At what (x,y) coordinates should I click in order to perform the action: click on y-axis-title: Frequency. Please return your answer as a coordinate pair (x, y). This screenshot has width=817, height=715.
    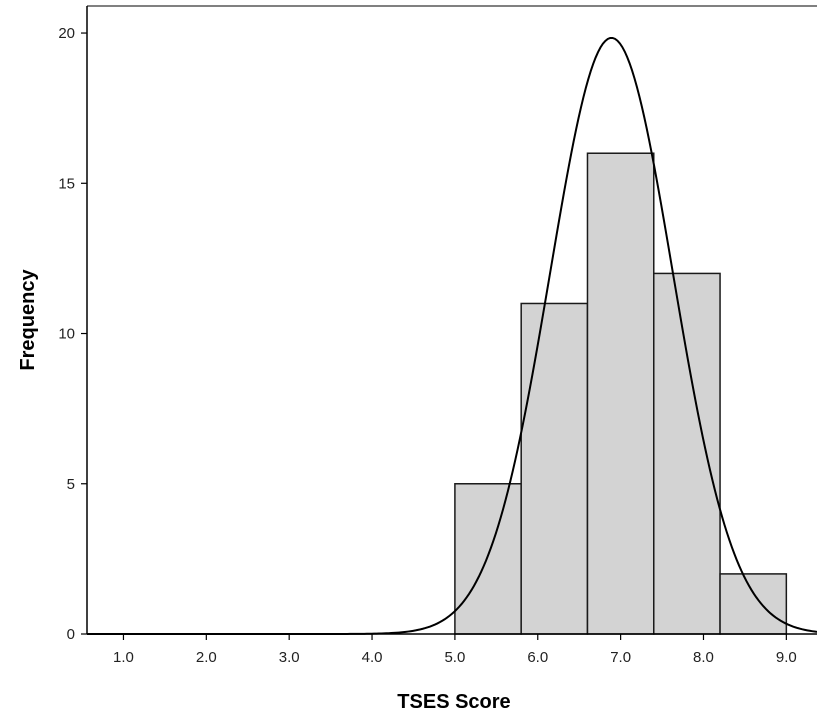
    Looking at the image, I should click on (28, 320).